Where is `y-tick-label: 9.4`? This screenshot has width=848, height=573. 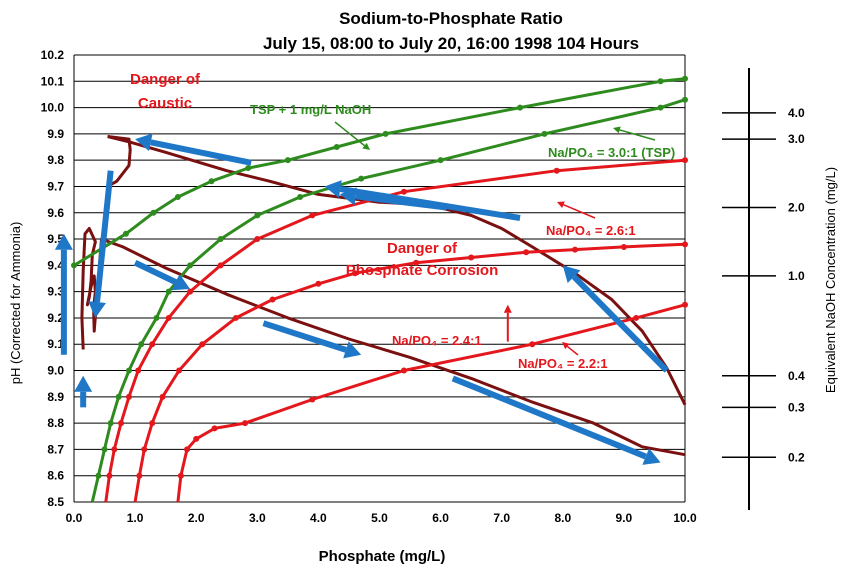 y-tick-label: 9.4 is located at coordinates (55, 265).